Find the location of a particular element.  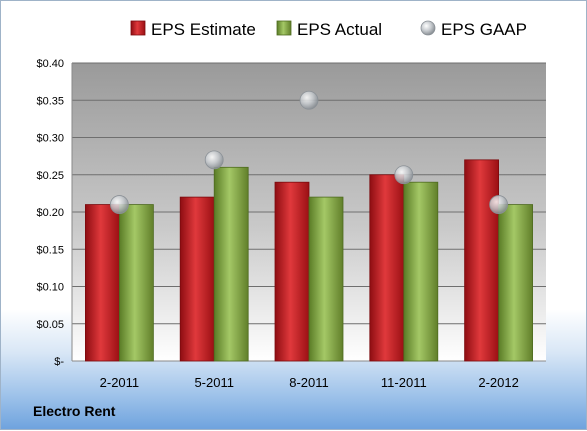

legend-swatch-eps-actual is located at coordinates (284, 28).